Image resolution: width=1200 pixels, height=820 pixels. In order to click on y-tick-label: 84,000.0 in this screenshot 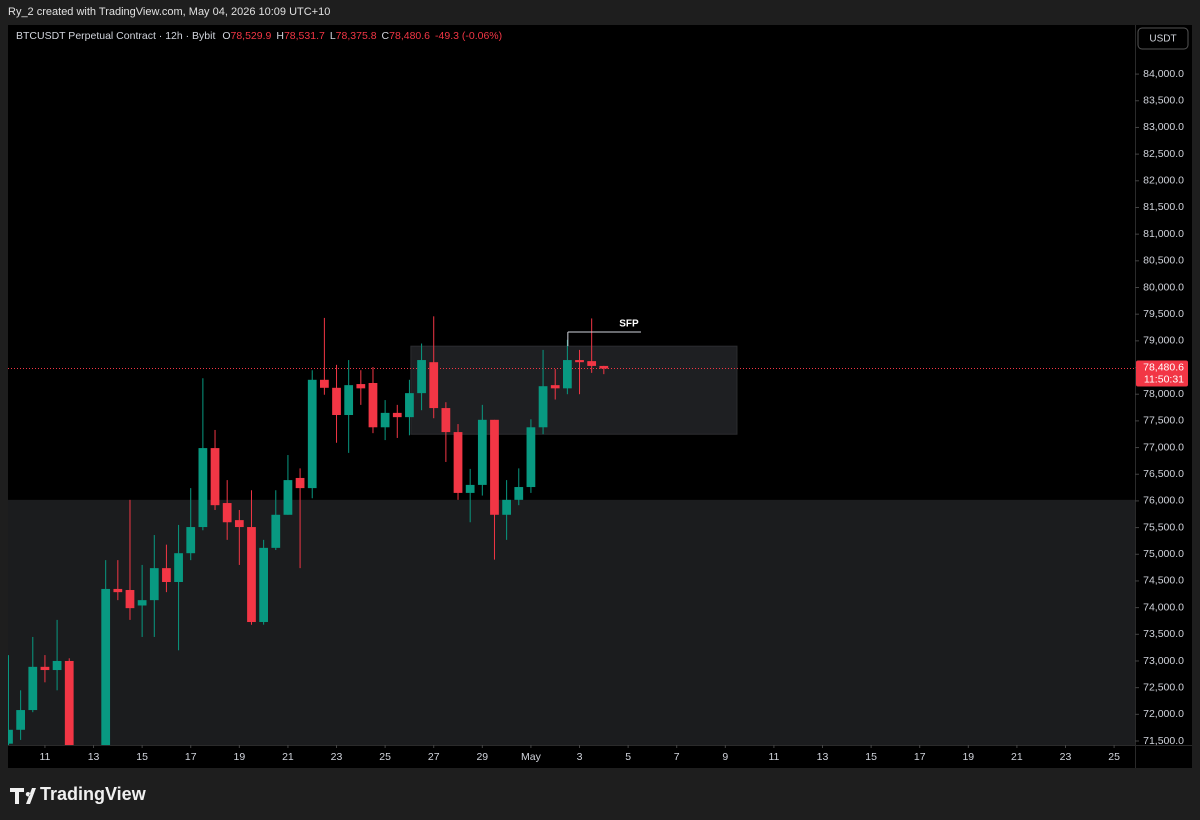, I will do `click(1163, 74)`.